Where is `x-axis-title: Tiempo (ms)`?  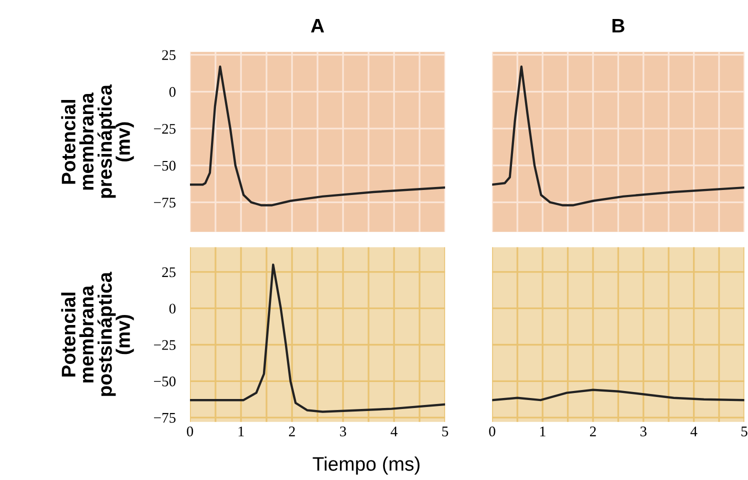
x-axis-title: Tiempo (ms) is located at coordinates (366, 465).